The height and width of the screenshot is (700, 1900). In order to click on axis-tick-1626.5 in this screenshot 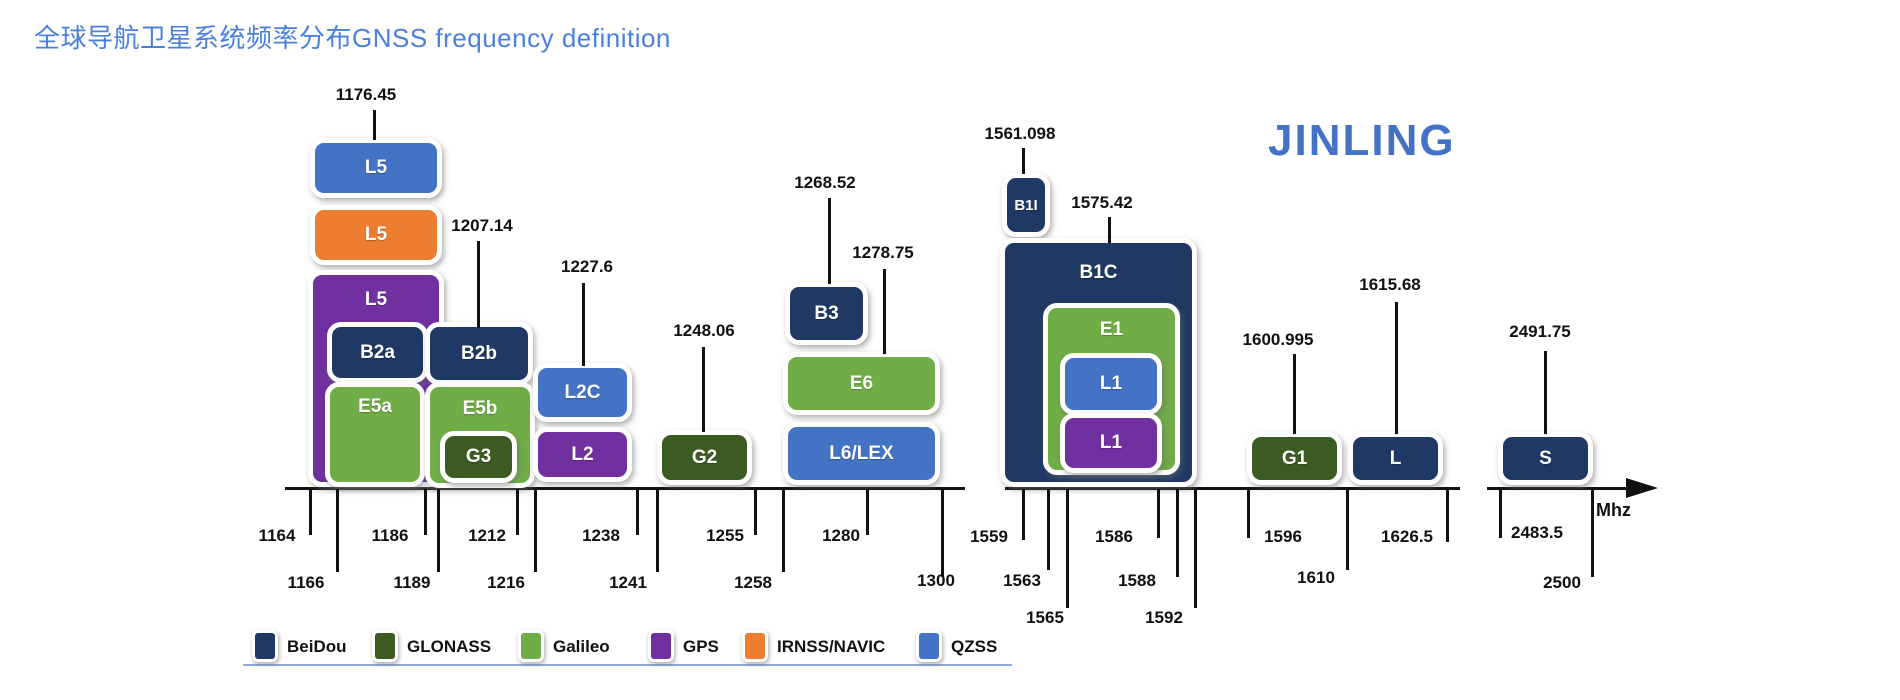, I will do `click(1447, 515)`.